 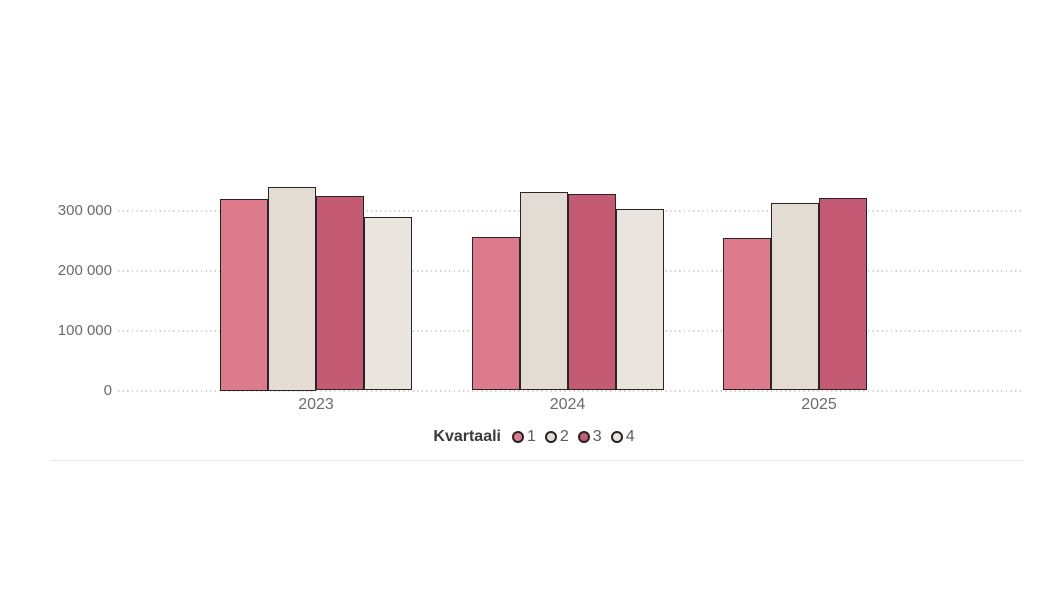 I want to click on bar-2023-q2, so click(x=292, y=288).